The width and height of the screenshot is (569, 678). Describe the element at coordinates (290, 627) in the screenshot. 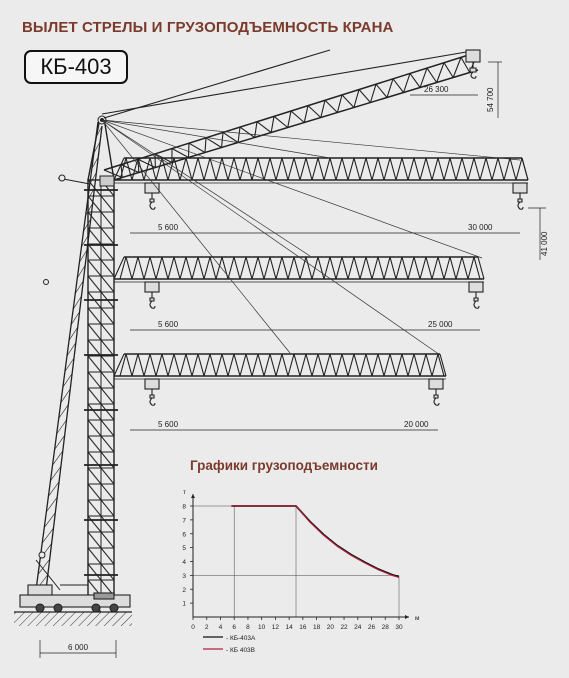

I see `x-tick-label: 14` at that location.